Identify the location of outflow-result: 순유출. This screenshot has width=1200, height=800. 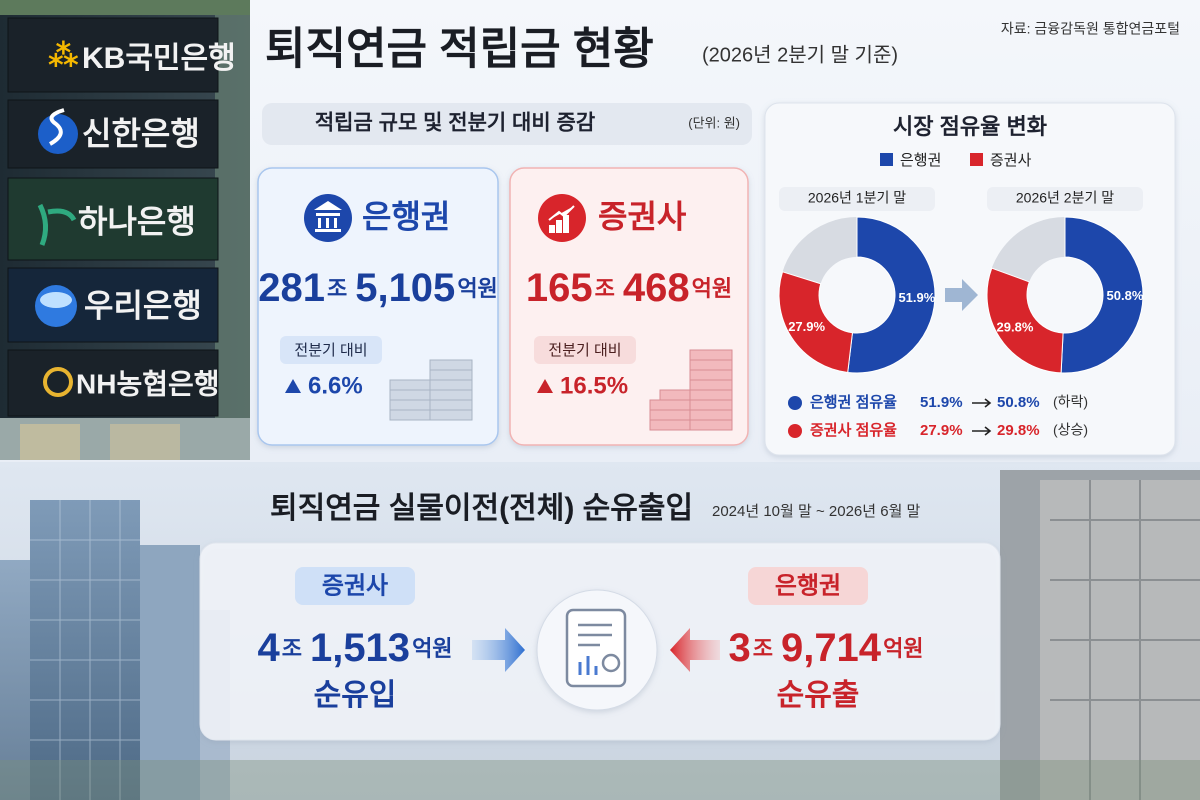
(818, 695).